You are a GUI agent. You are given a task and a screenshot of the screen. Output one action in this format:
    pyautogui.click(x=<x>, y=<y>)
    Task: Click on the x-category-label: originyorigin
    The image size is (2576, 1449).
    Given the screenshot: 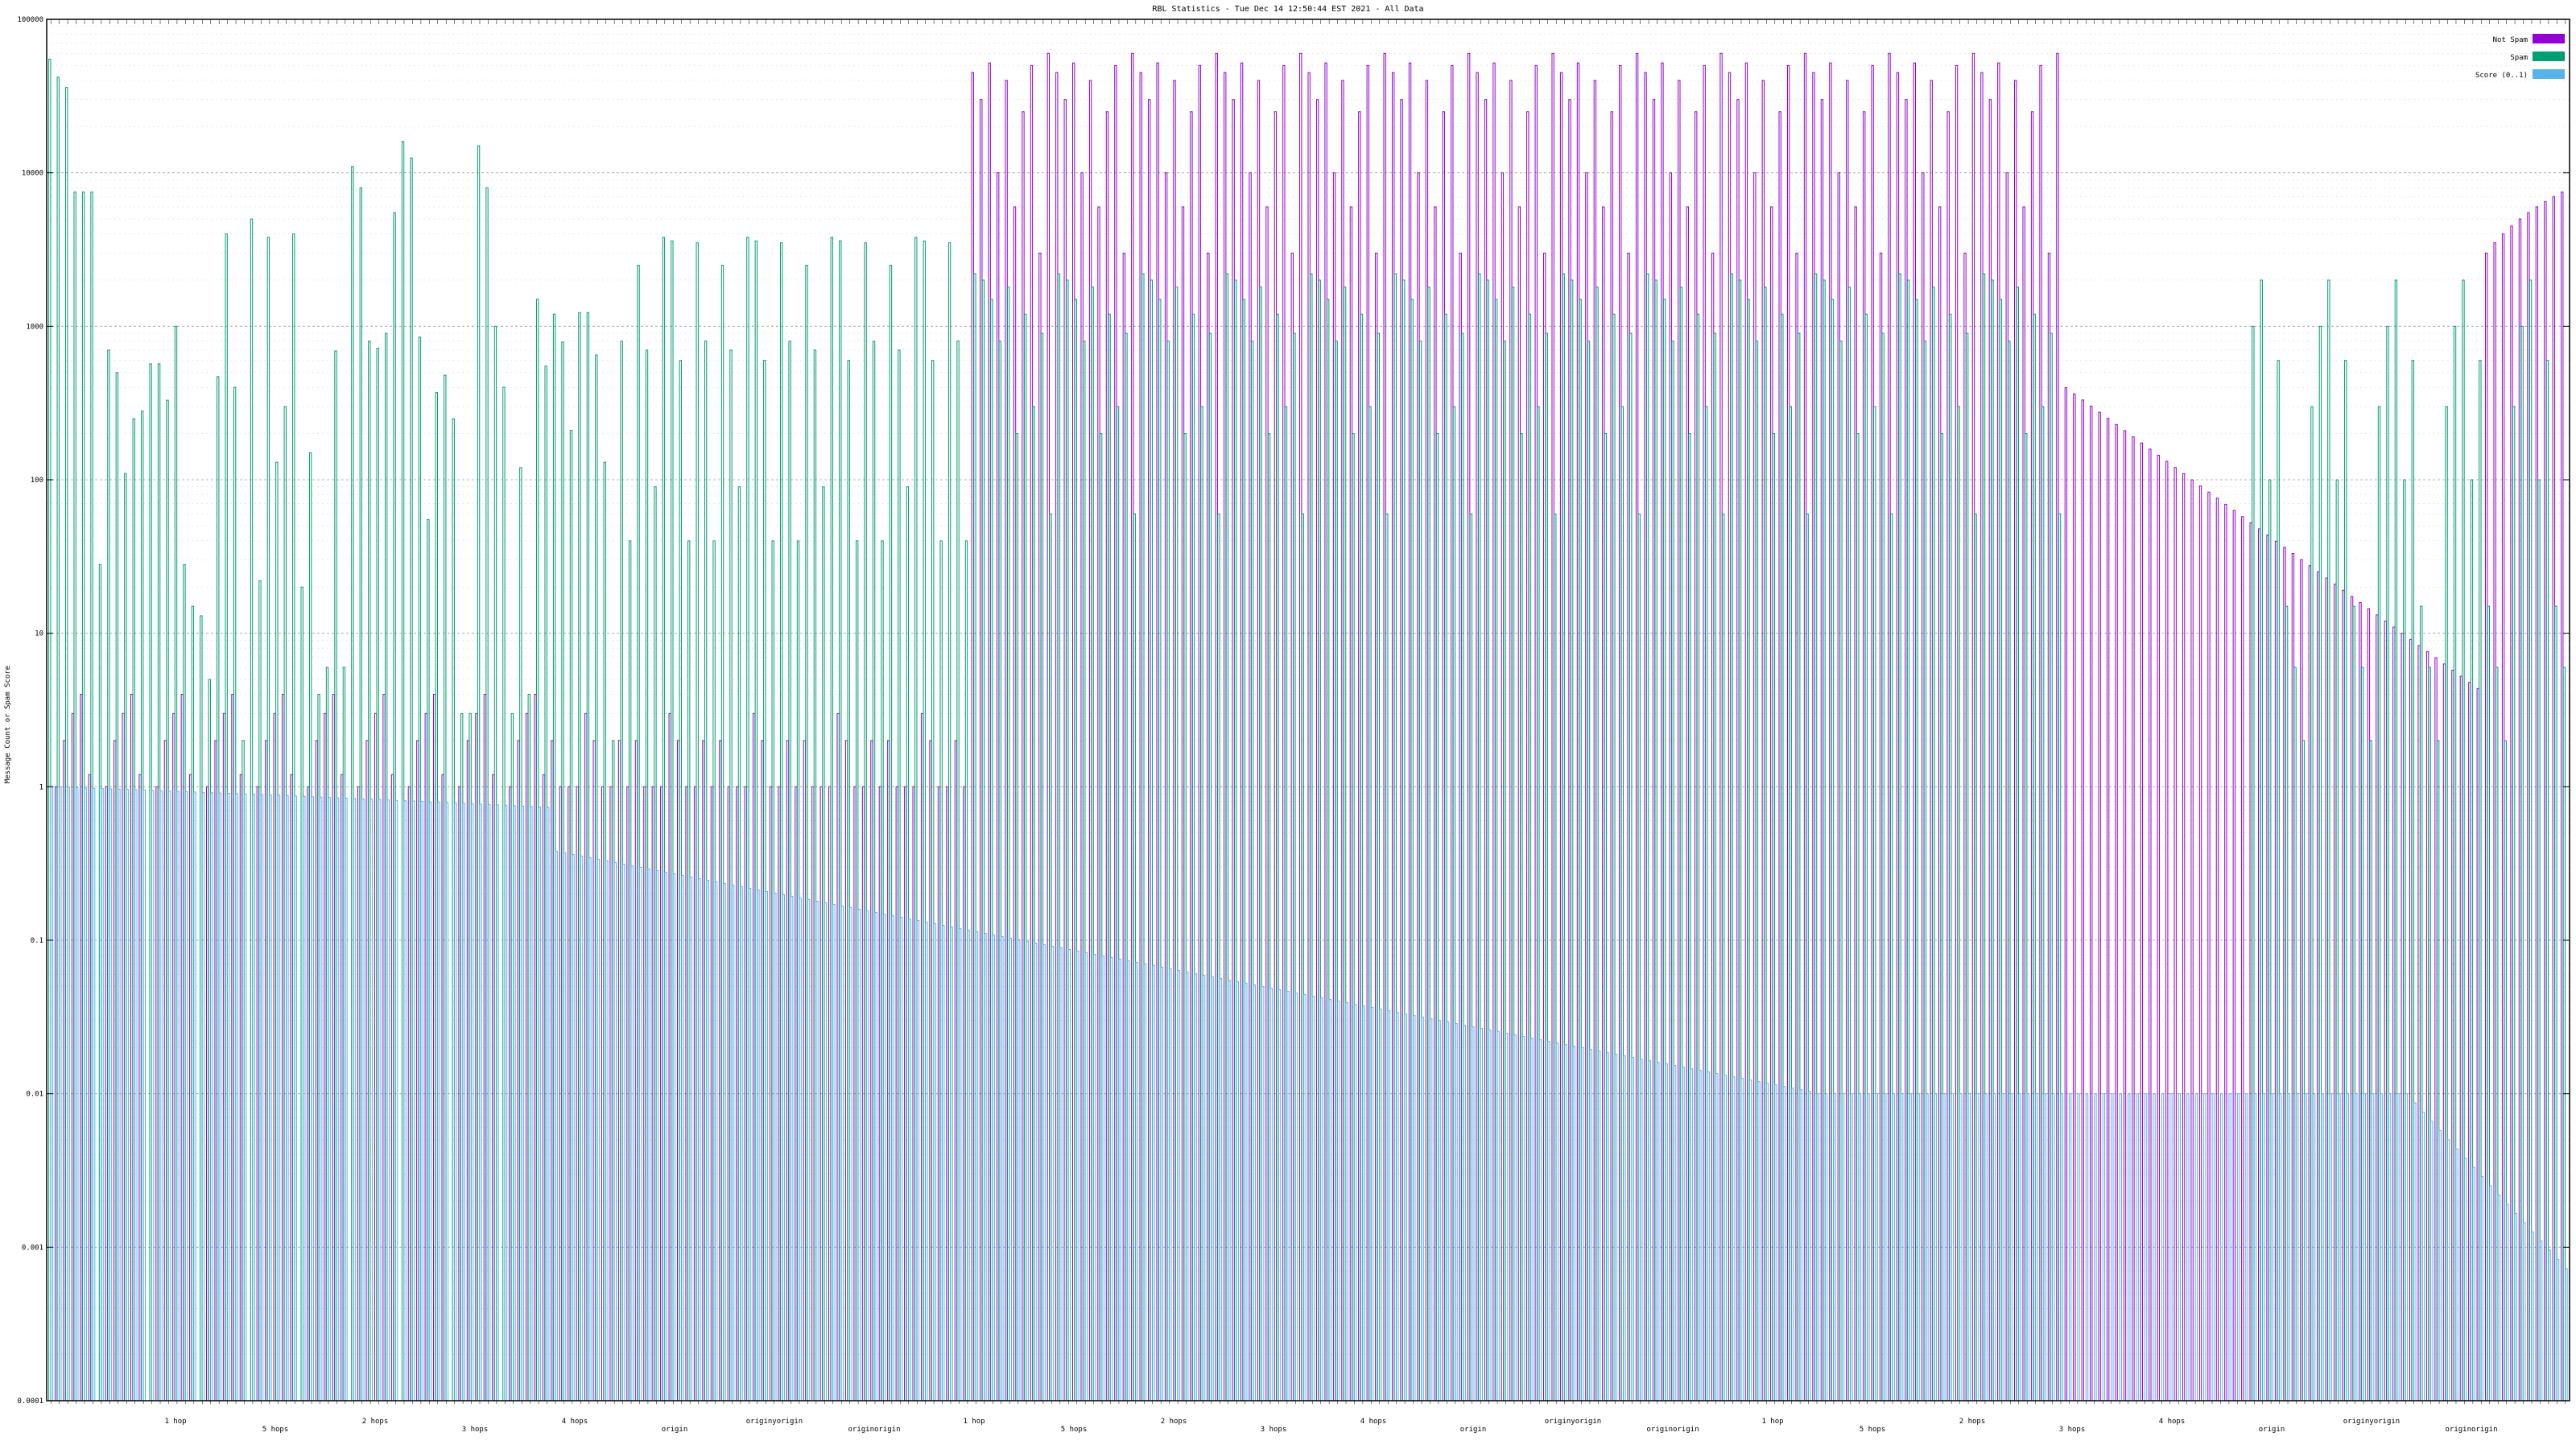 What is the action you would take?
    pyautogui.click(x=2371, y=1422)
    